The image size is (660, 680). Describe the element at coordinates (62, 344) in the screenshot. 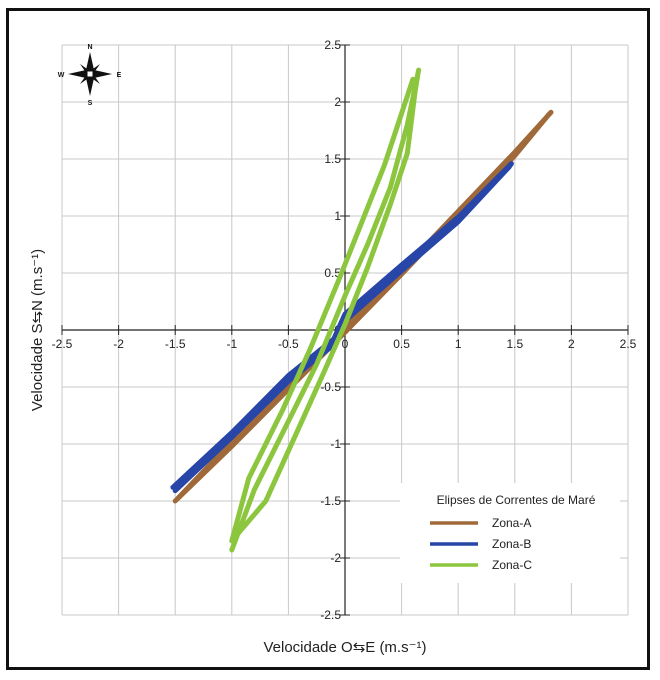

I see `x-tick-label: -2.5` at that location.